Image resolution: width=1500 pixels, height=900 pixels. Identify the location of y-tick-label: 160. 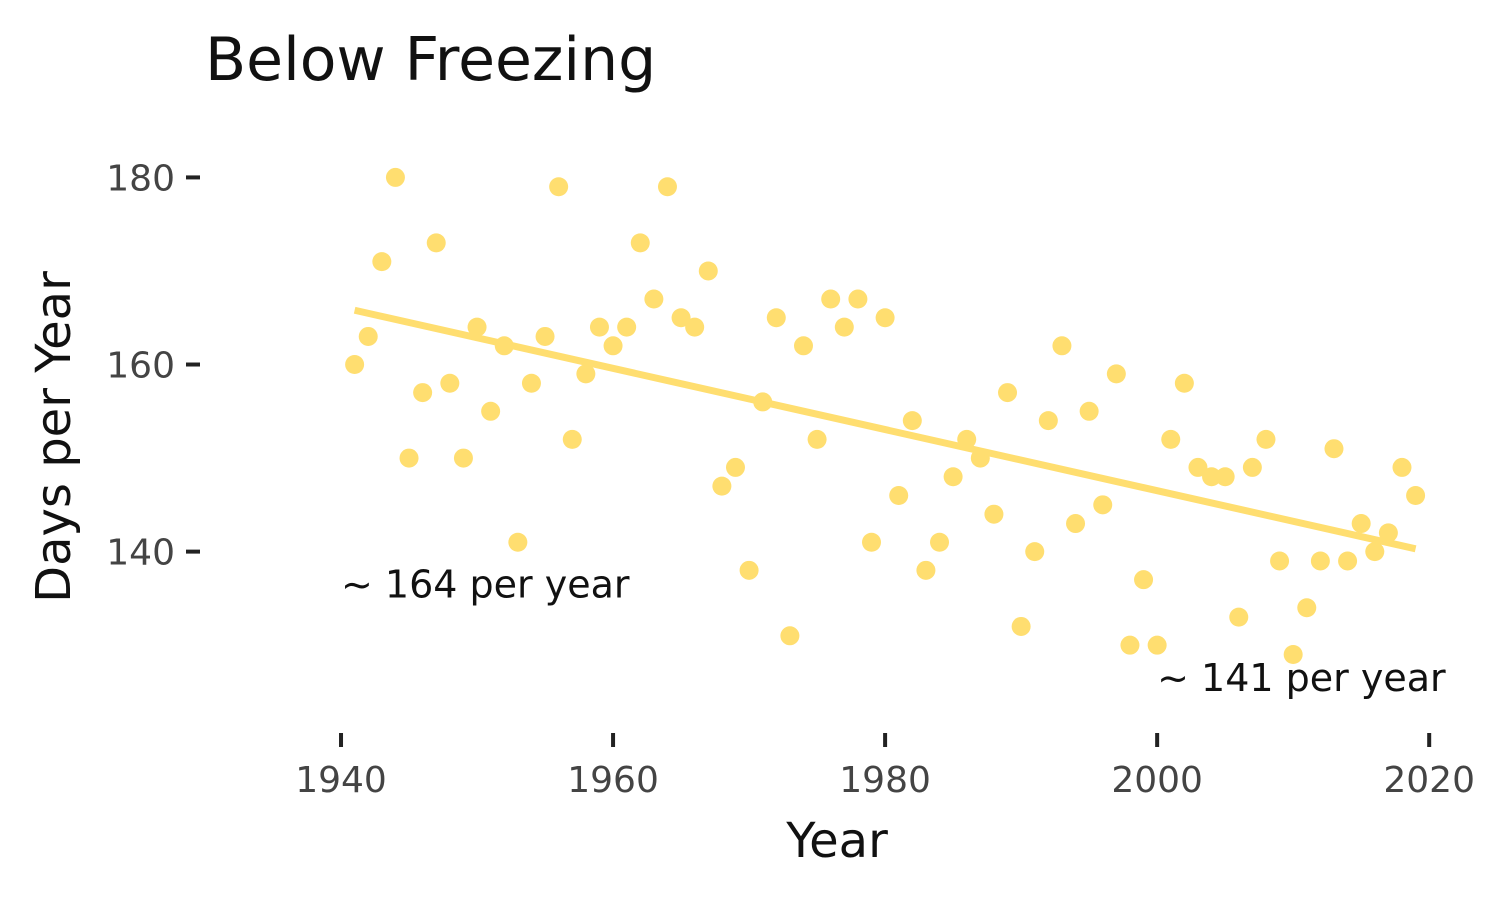
(140, 366).